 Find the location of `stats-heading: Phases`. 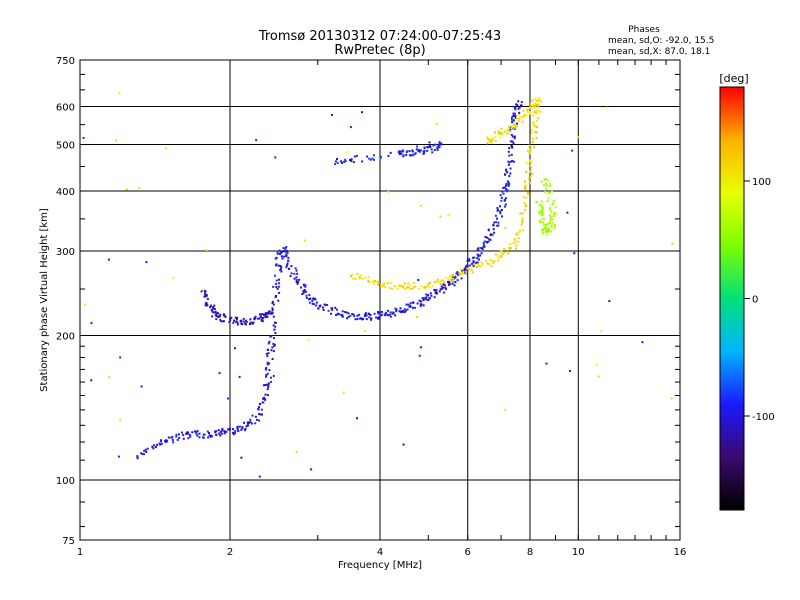

stats-heading: Phases is located at coordinates (644, 30).